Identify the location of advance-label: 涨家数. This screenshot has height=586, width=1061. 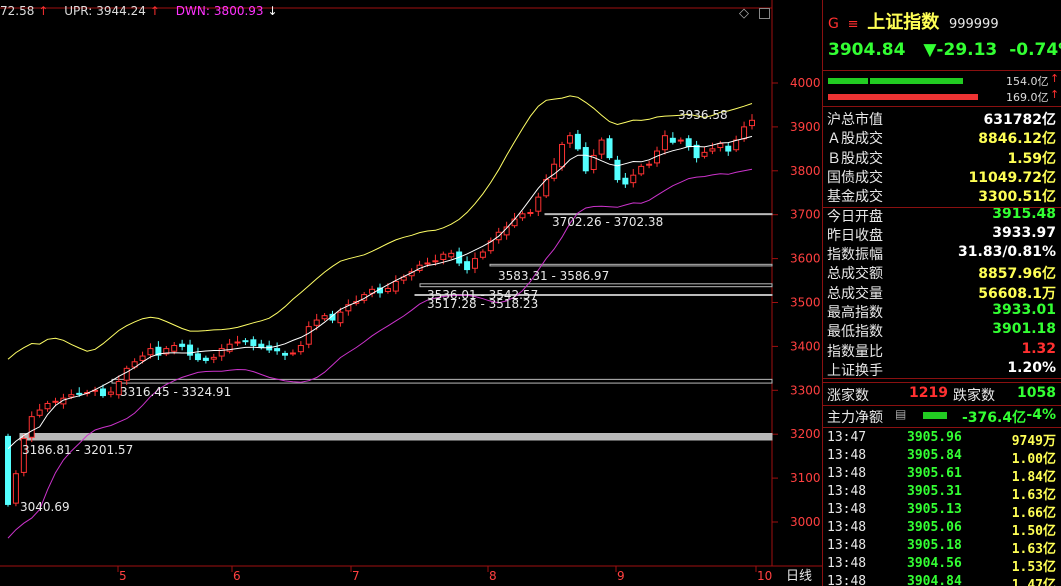
(848, 396).